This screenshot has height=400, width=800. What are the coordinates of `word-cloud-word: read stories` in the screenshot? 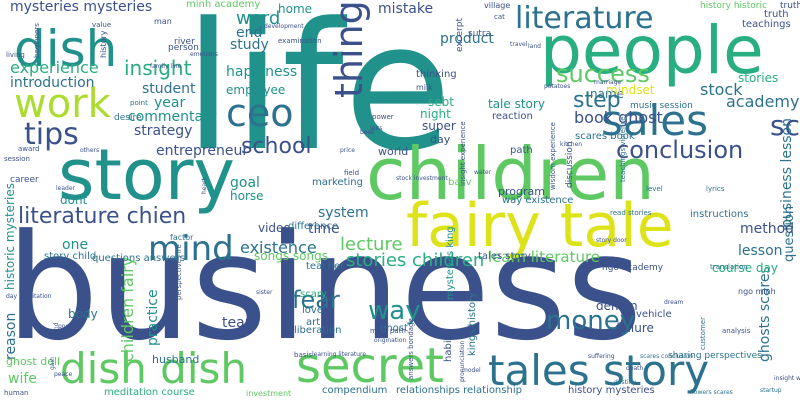 It's located at (631, 213).